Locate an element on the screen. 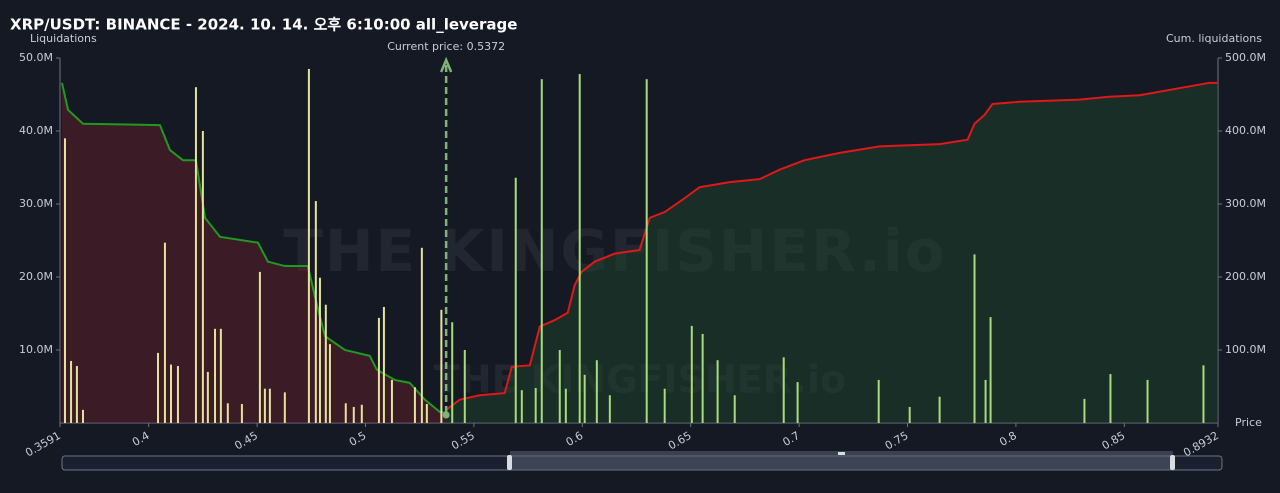 The image size is (1280, 493). current-price-label: Current price: 0.5372 is located at coordinates (446, 46).